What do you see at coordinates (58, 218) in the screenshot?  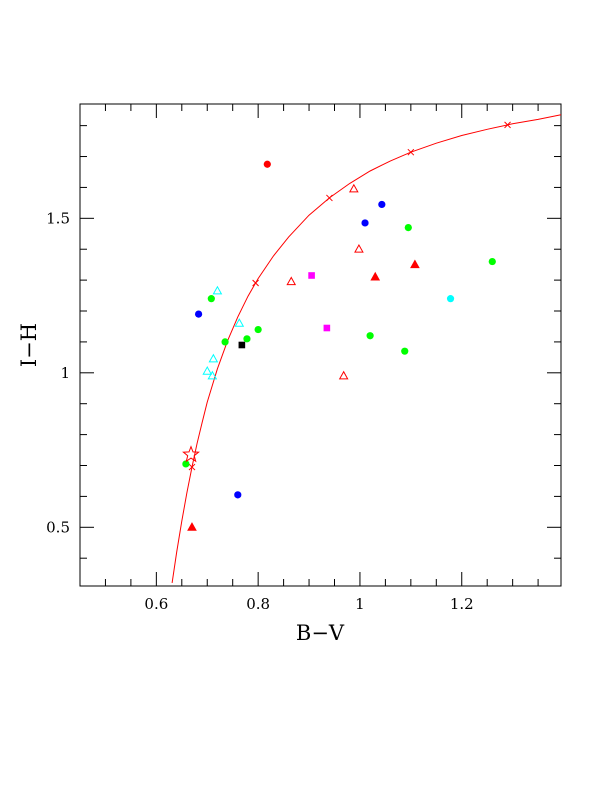 I see `y-tick-label: 1.5` at bounding box center [58, 218].